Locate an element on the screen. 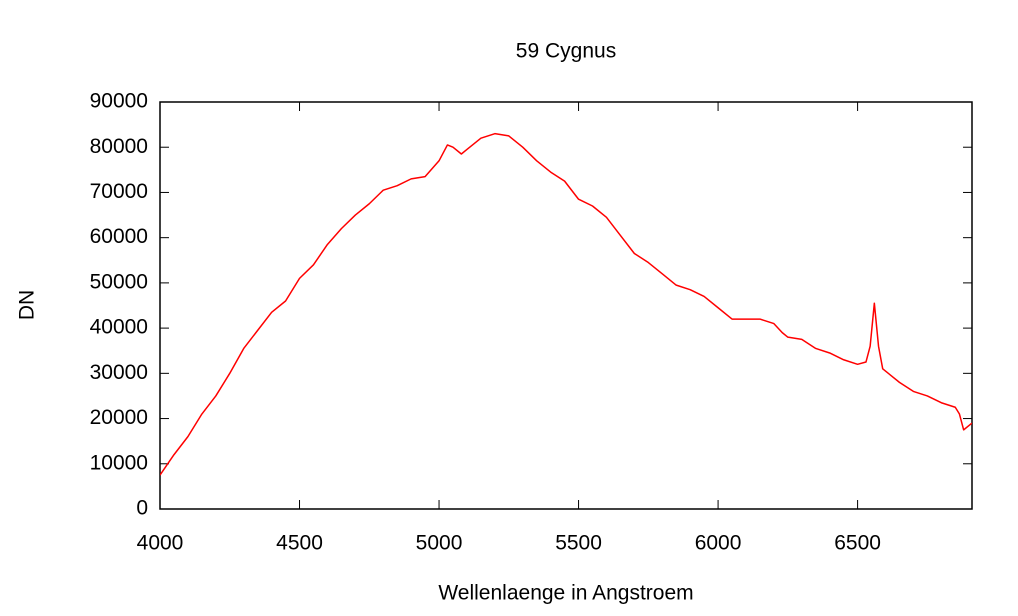  y-tick-label: 50000 is located at coordinates (119, 281).